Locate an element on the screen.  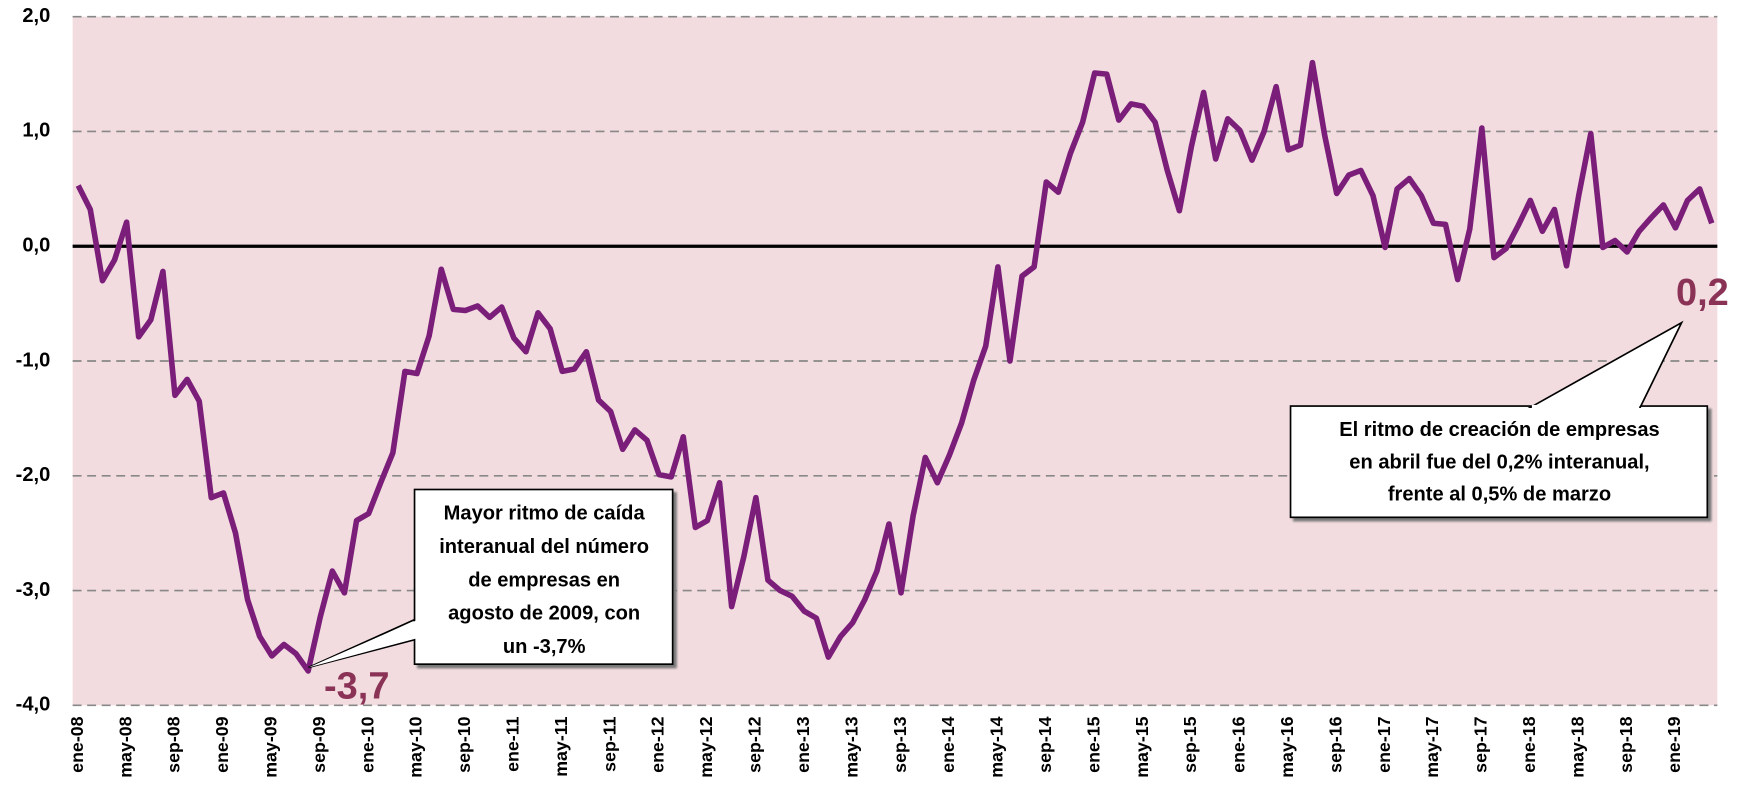
callout-line: interanual del número is located at coordinates (544, 547).